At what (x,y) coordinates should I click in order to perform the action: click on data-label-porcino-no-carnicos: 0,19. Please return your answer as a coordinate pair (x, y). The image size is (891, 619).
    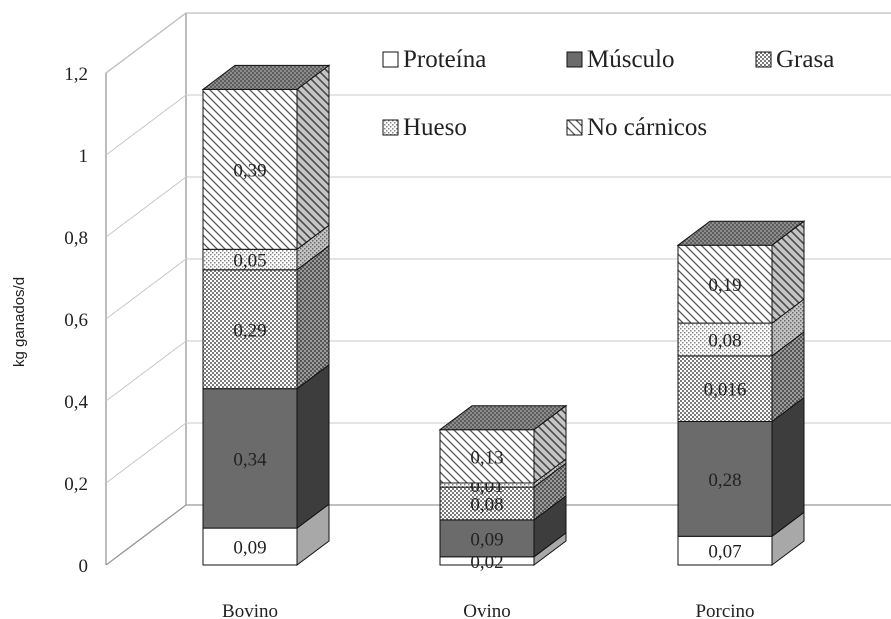
    Looking at the image, I should click on (724, 285).